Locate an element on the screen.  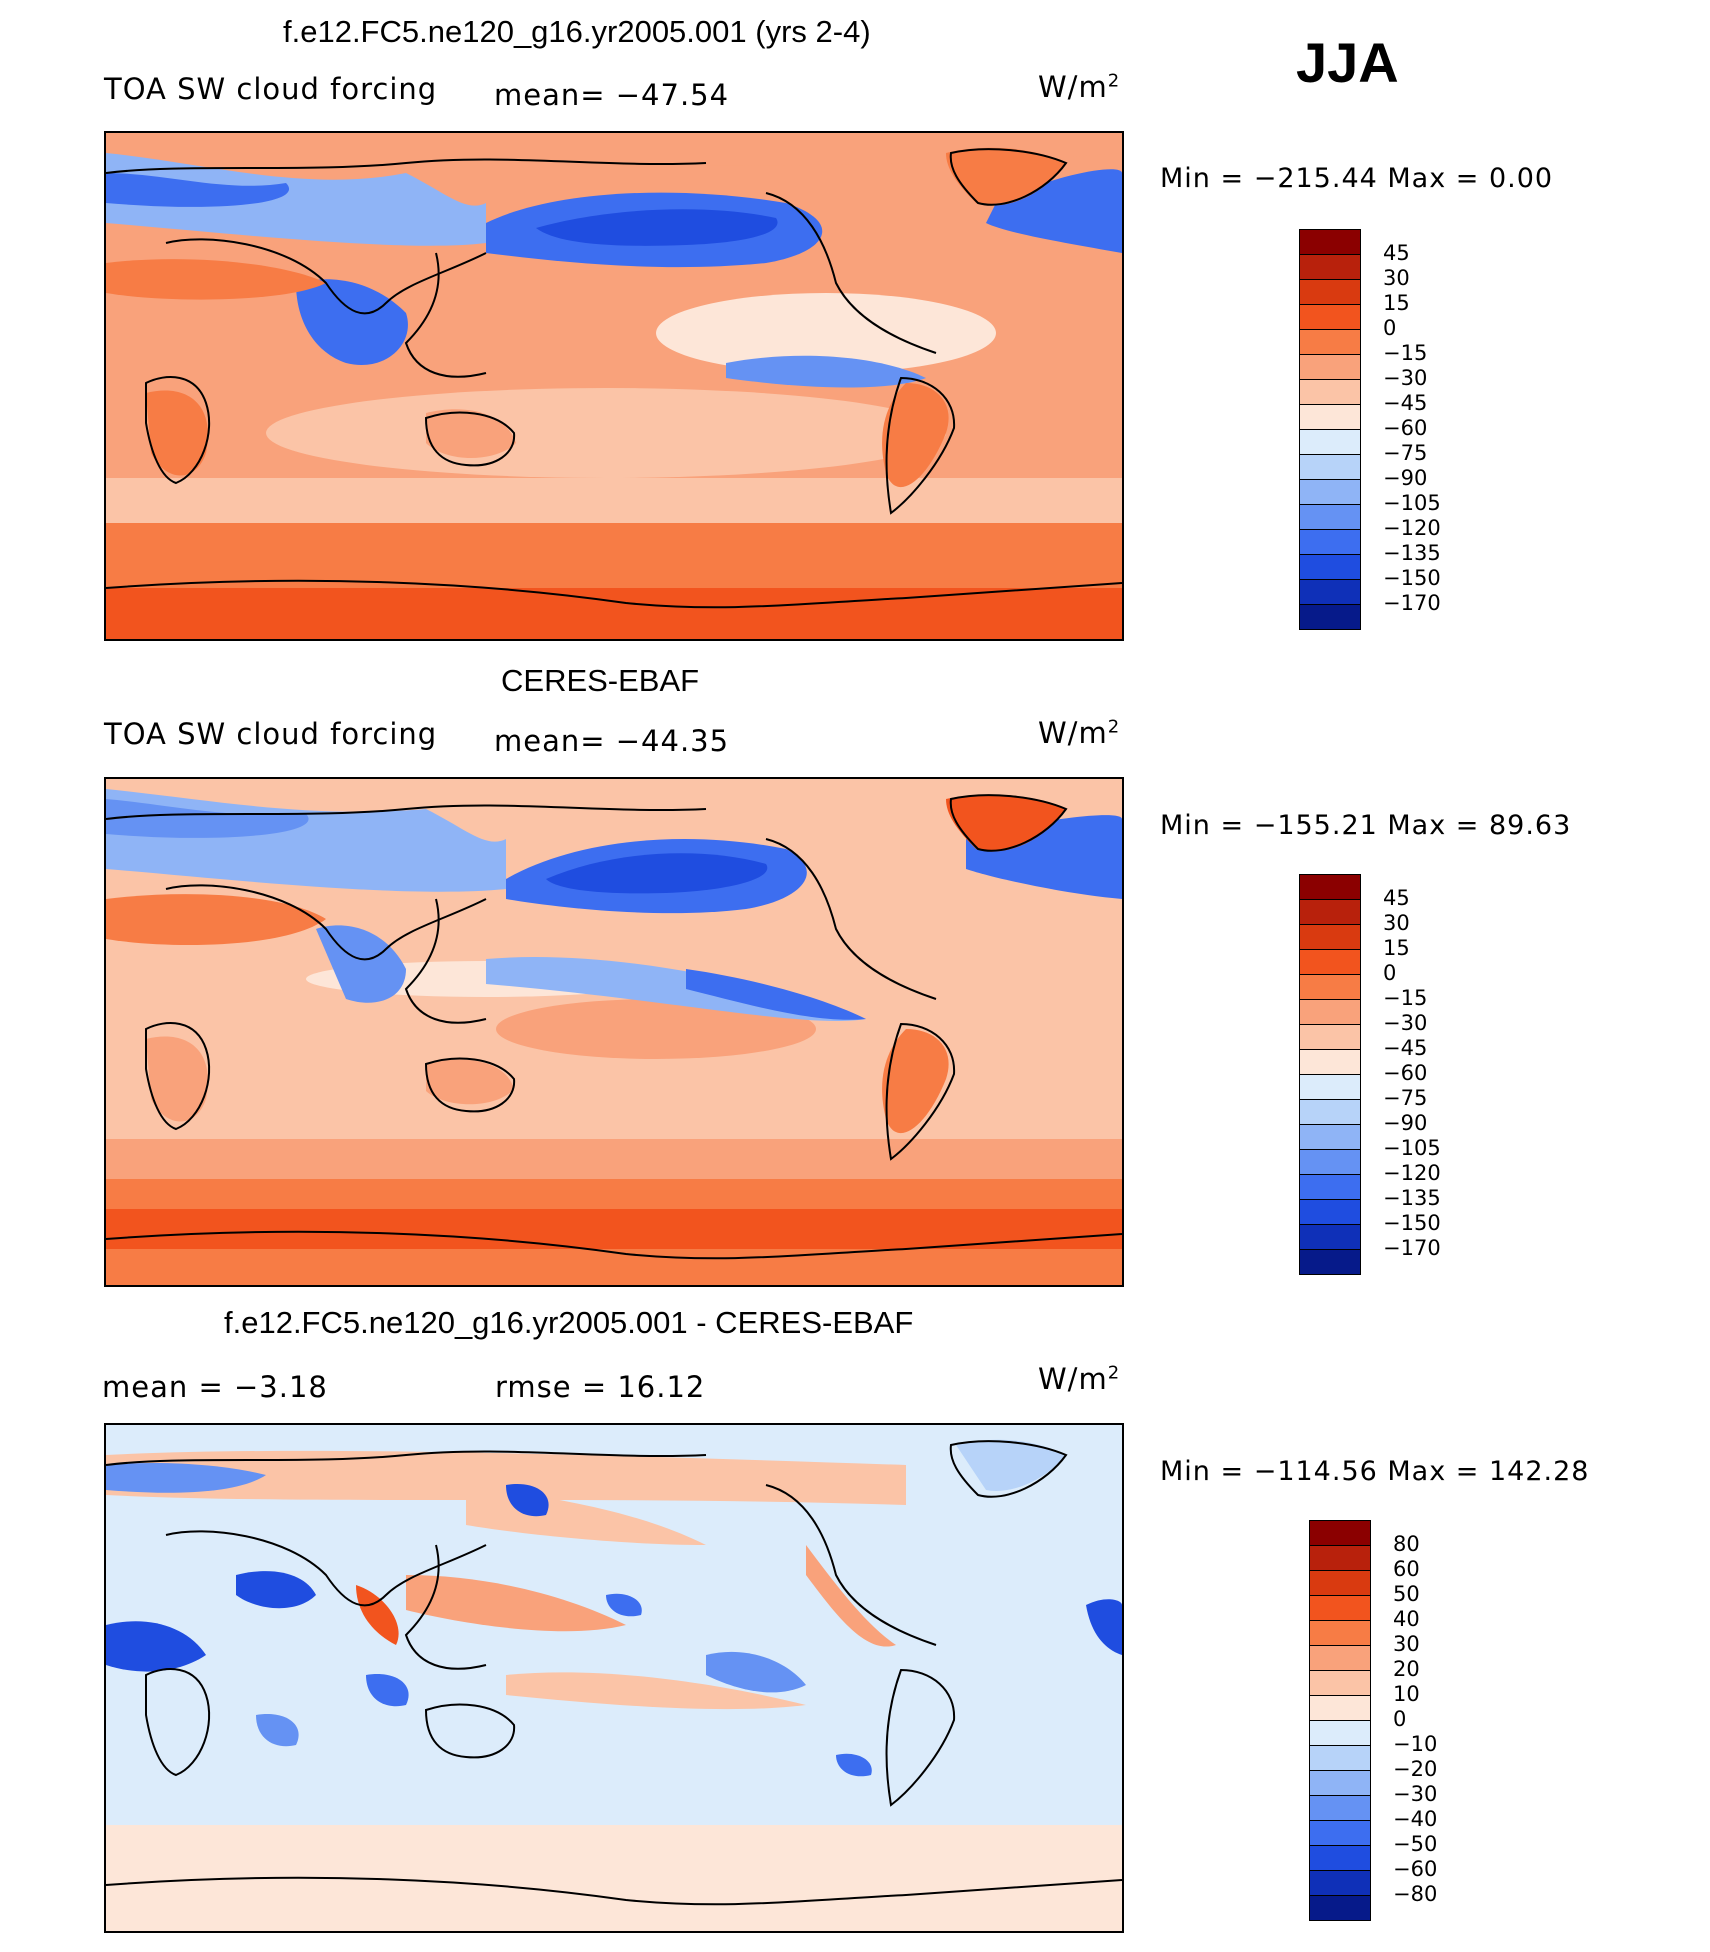
colorbar3-label: −10 is located at coordinates (1415, 1744).